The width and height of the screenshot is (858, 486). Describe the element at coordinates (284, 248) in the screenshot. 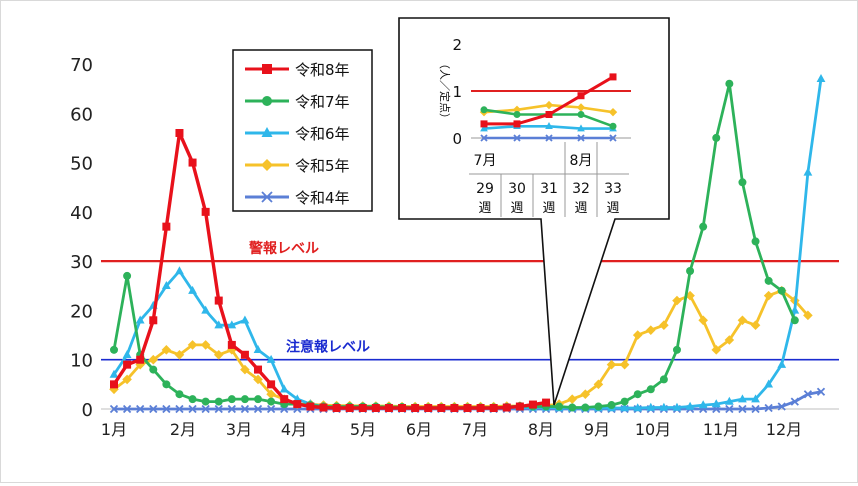

I see `threshold-label: 警報レベル` at that location.